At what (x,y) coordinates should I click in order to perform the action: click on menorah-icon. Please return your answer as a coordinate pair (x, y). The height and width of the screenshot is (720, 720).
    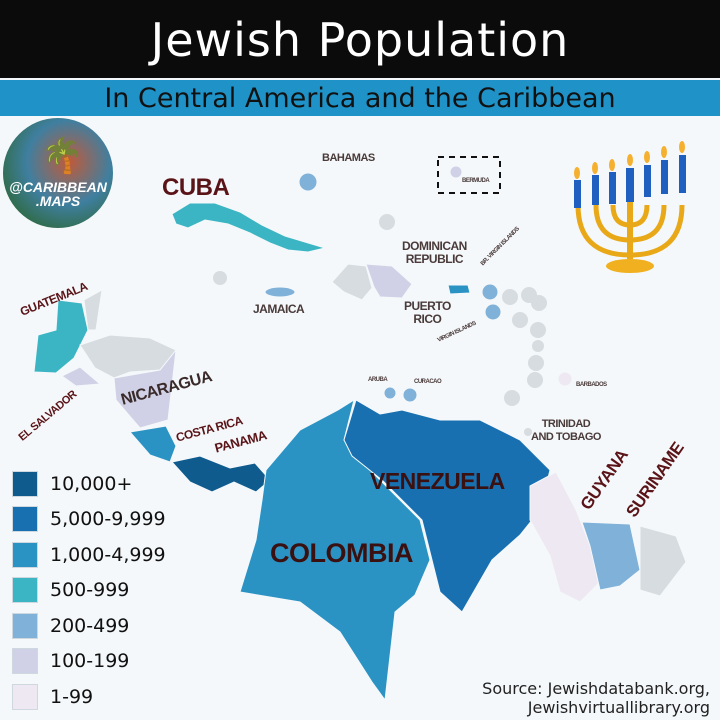
    Looking at the image, I should click on (630, 207).